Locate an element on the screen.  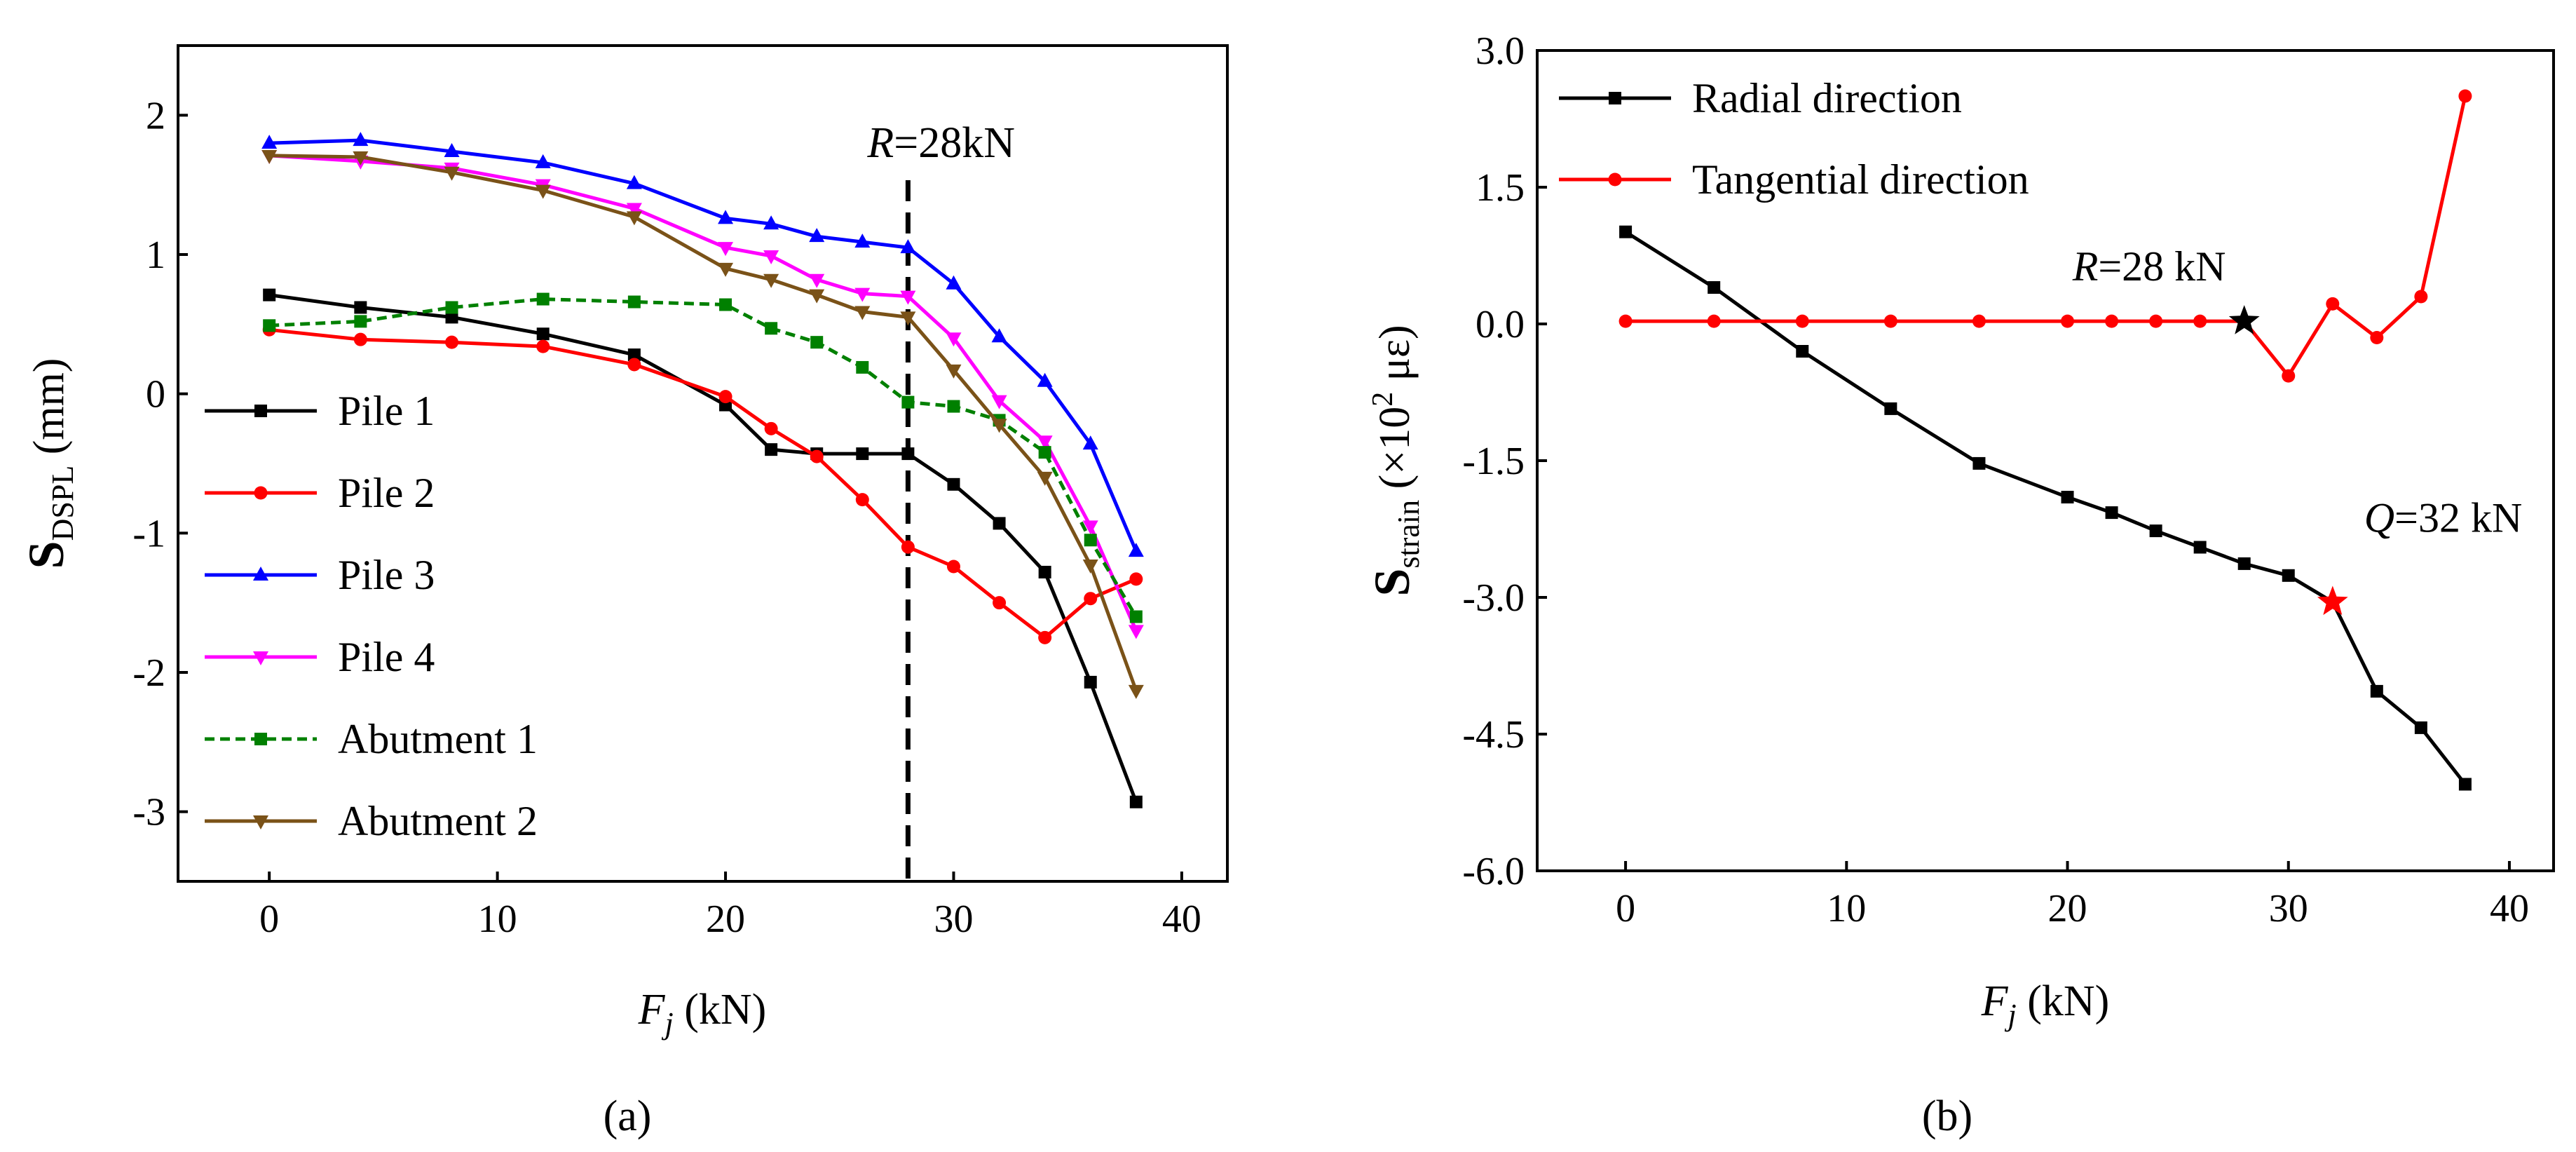
annotation-star-q is located at coordinates (2332, 600).